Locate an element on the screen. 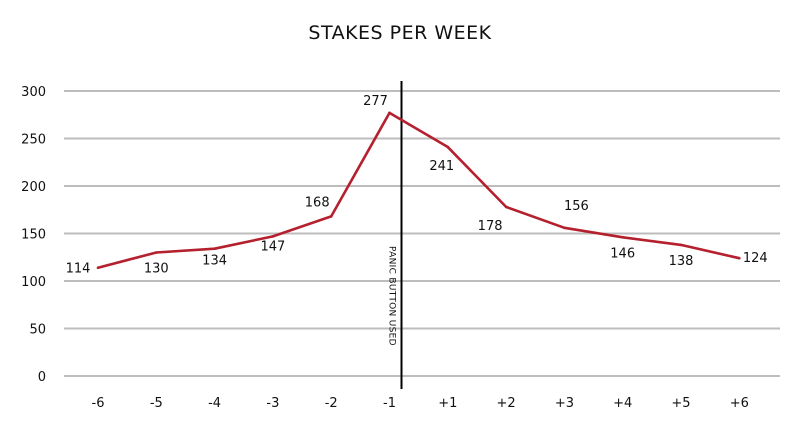  data-label: 277 is located at coordinates (375, 101).